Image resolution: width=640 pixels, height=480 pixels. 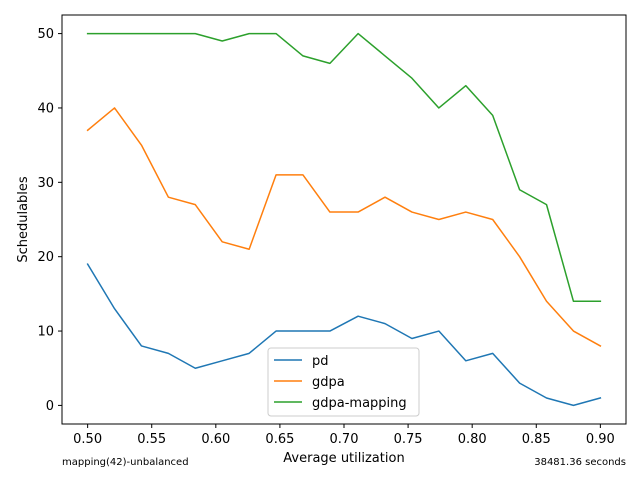 I want to click on legend-label-gdpa-mapping: gdpa-mapping, so click(x=359, y=403).